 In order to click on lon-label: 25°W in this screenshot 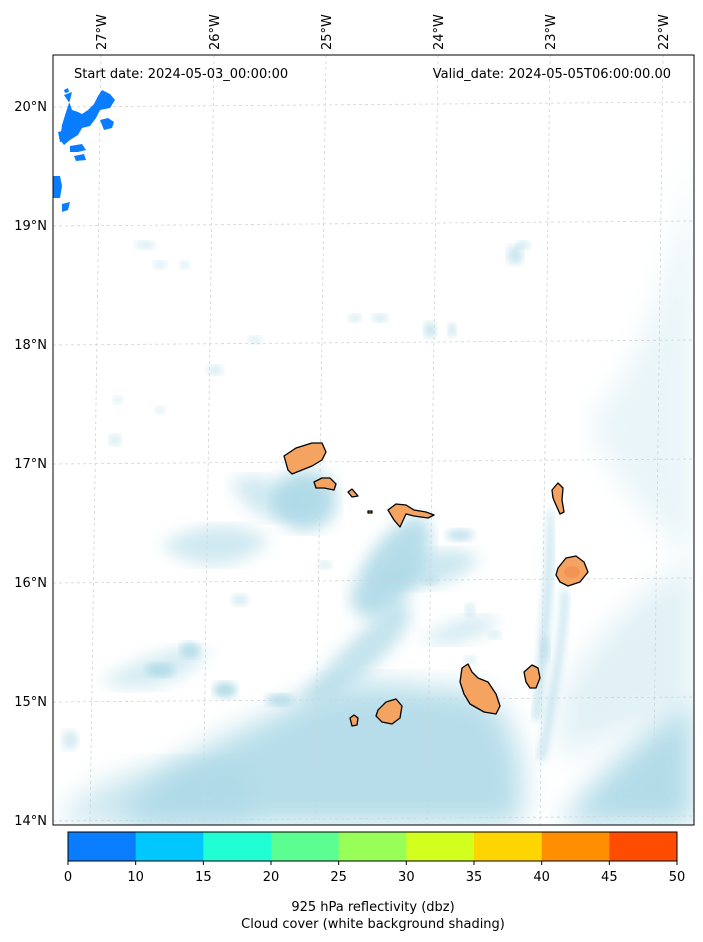, I will do `click(327, 32)`.